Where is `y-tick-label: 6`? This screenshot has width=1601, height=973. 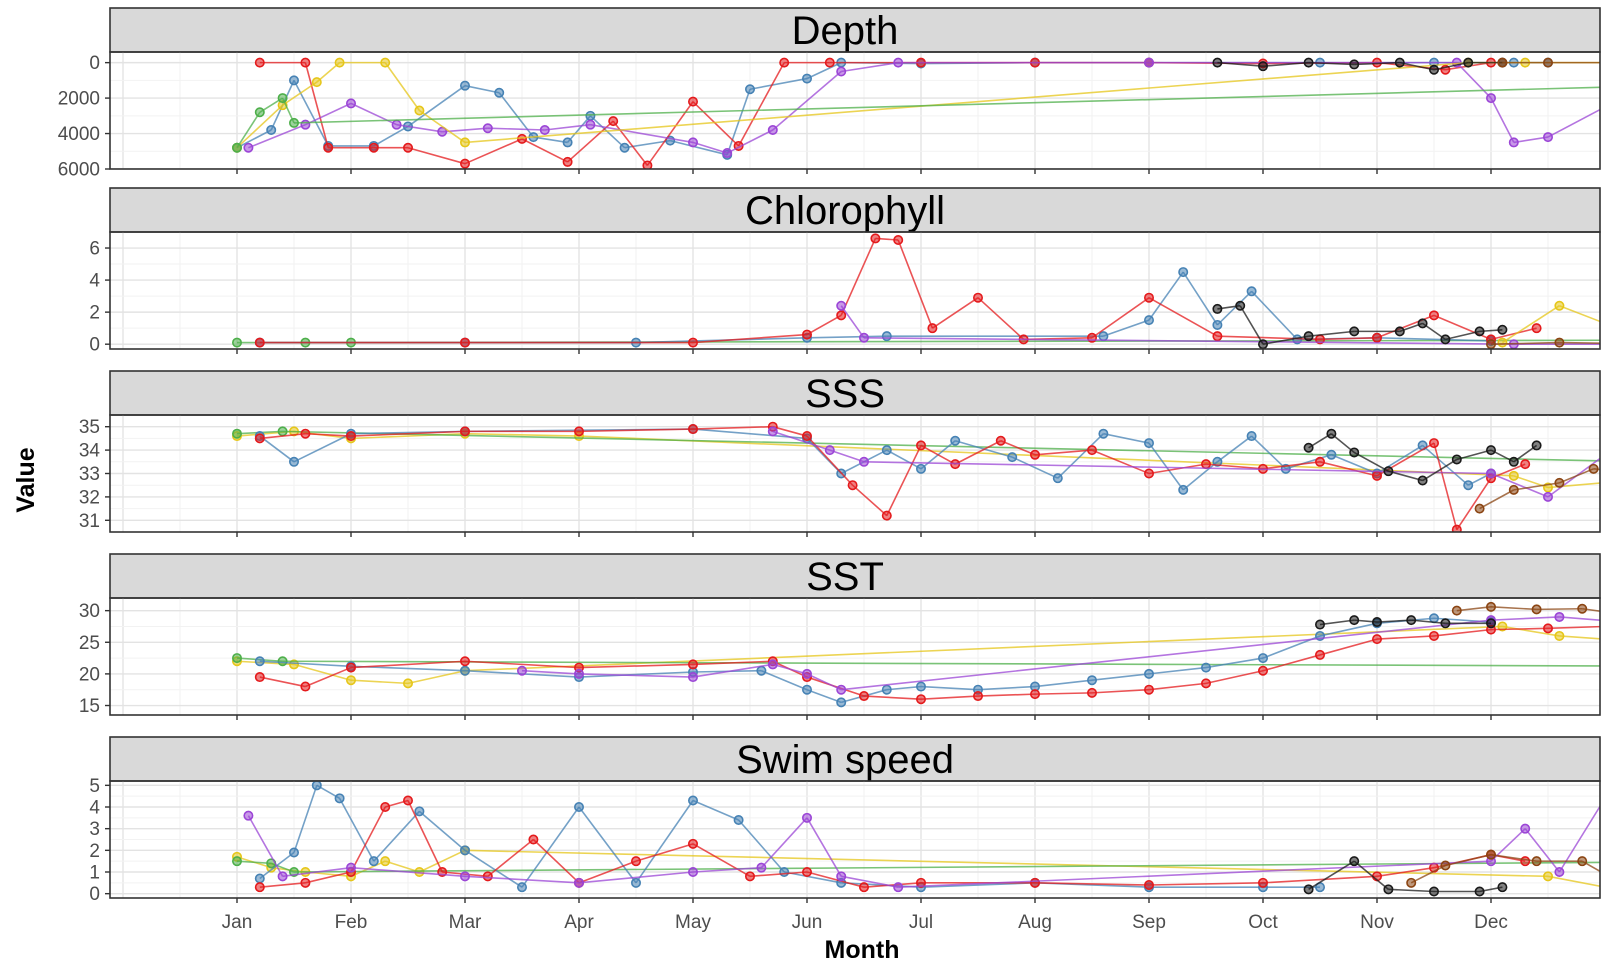 y-tick-label: 6 is located at coordinates (94, 249).